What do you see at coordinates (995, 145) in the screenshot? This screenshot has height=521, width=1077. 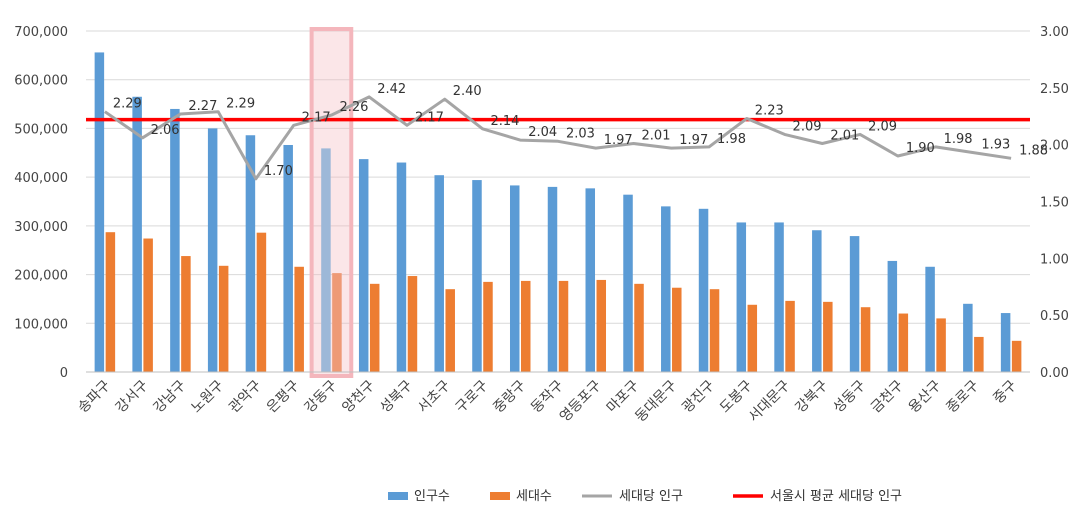 I see `data-label-ratio: 1.93` at bounding box center [995, 145].